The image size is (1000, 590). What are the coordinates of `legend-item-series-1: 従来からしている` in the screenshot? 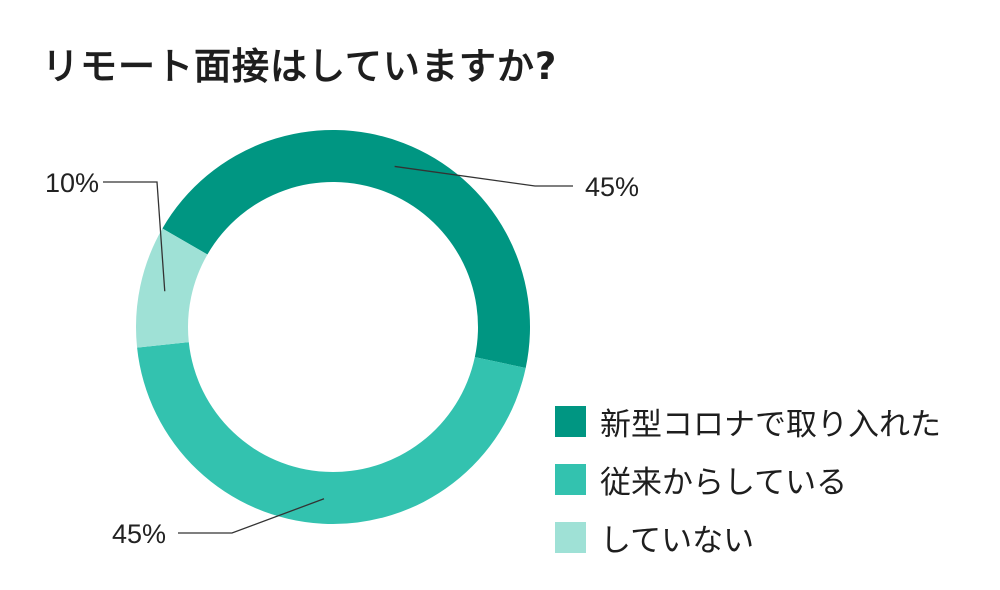 It's located at (748, 479).